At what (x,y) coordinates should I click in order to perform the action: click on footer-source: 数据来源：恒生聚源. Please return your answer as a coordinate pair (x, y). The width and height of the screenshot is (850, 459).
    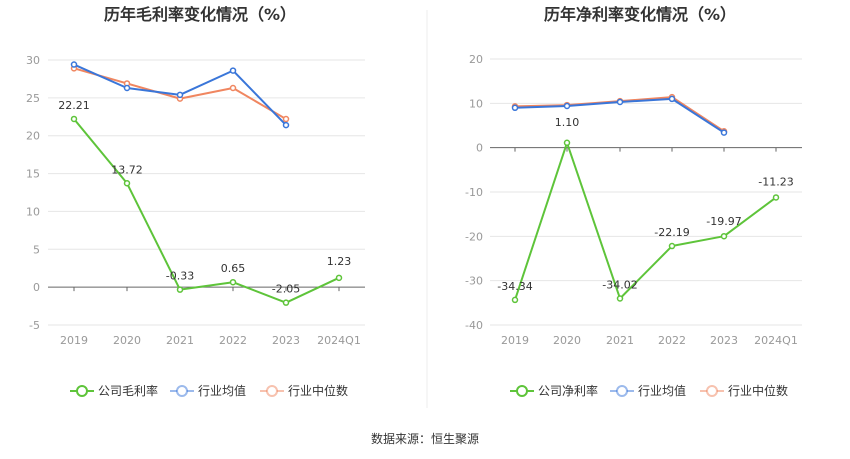
    Looking at the image, I should click on (425, 438).